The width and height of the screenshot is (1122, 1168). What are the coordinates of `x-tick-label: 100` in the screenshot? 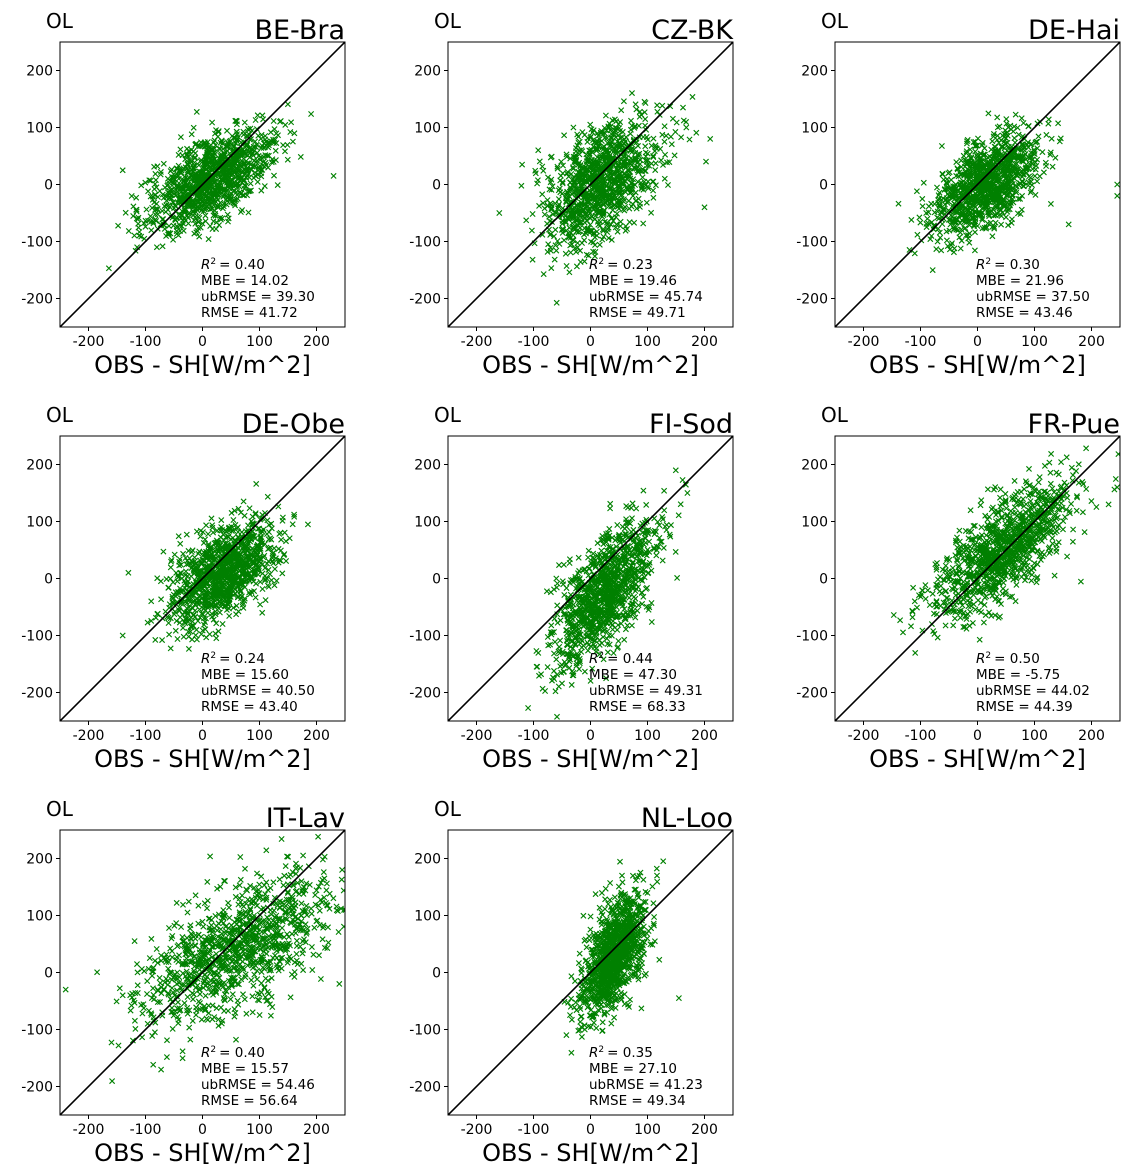 It's located at (647, 342).